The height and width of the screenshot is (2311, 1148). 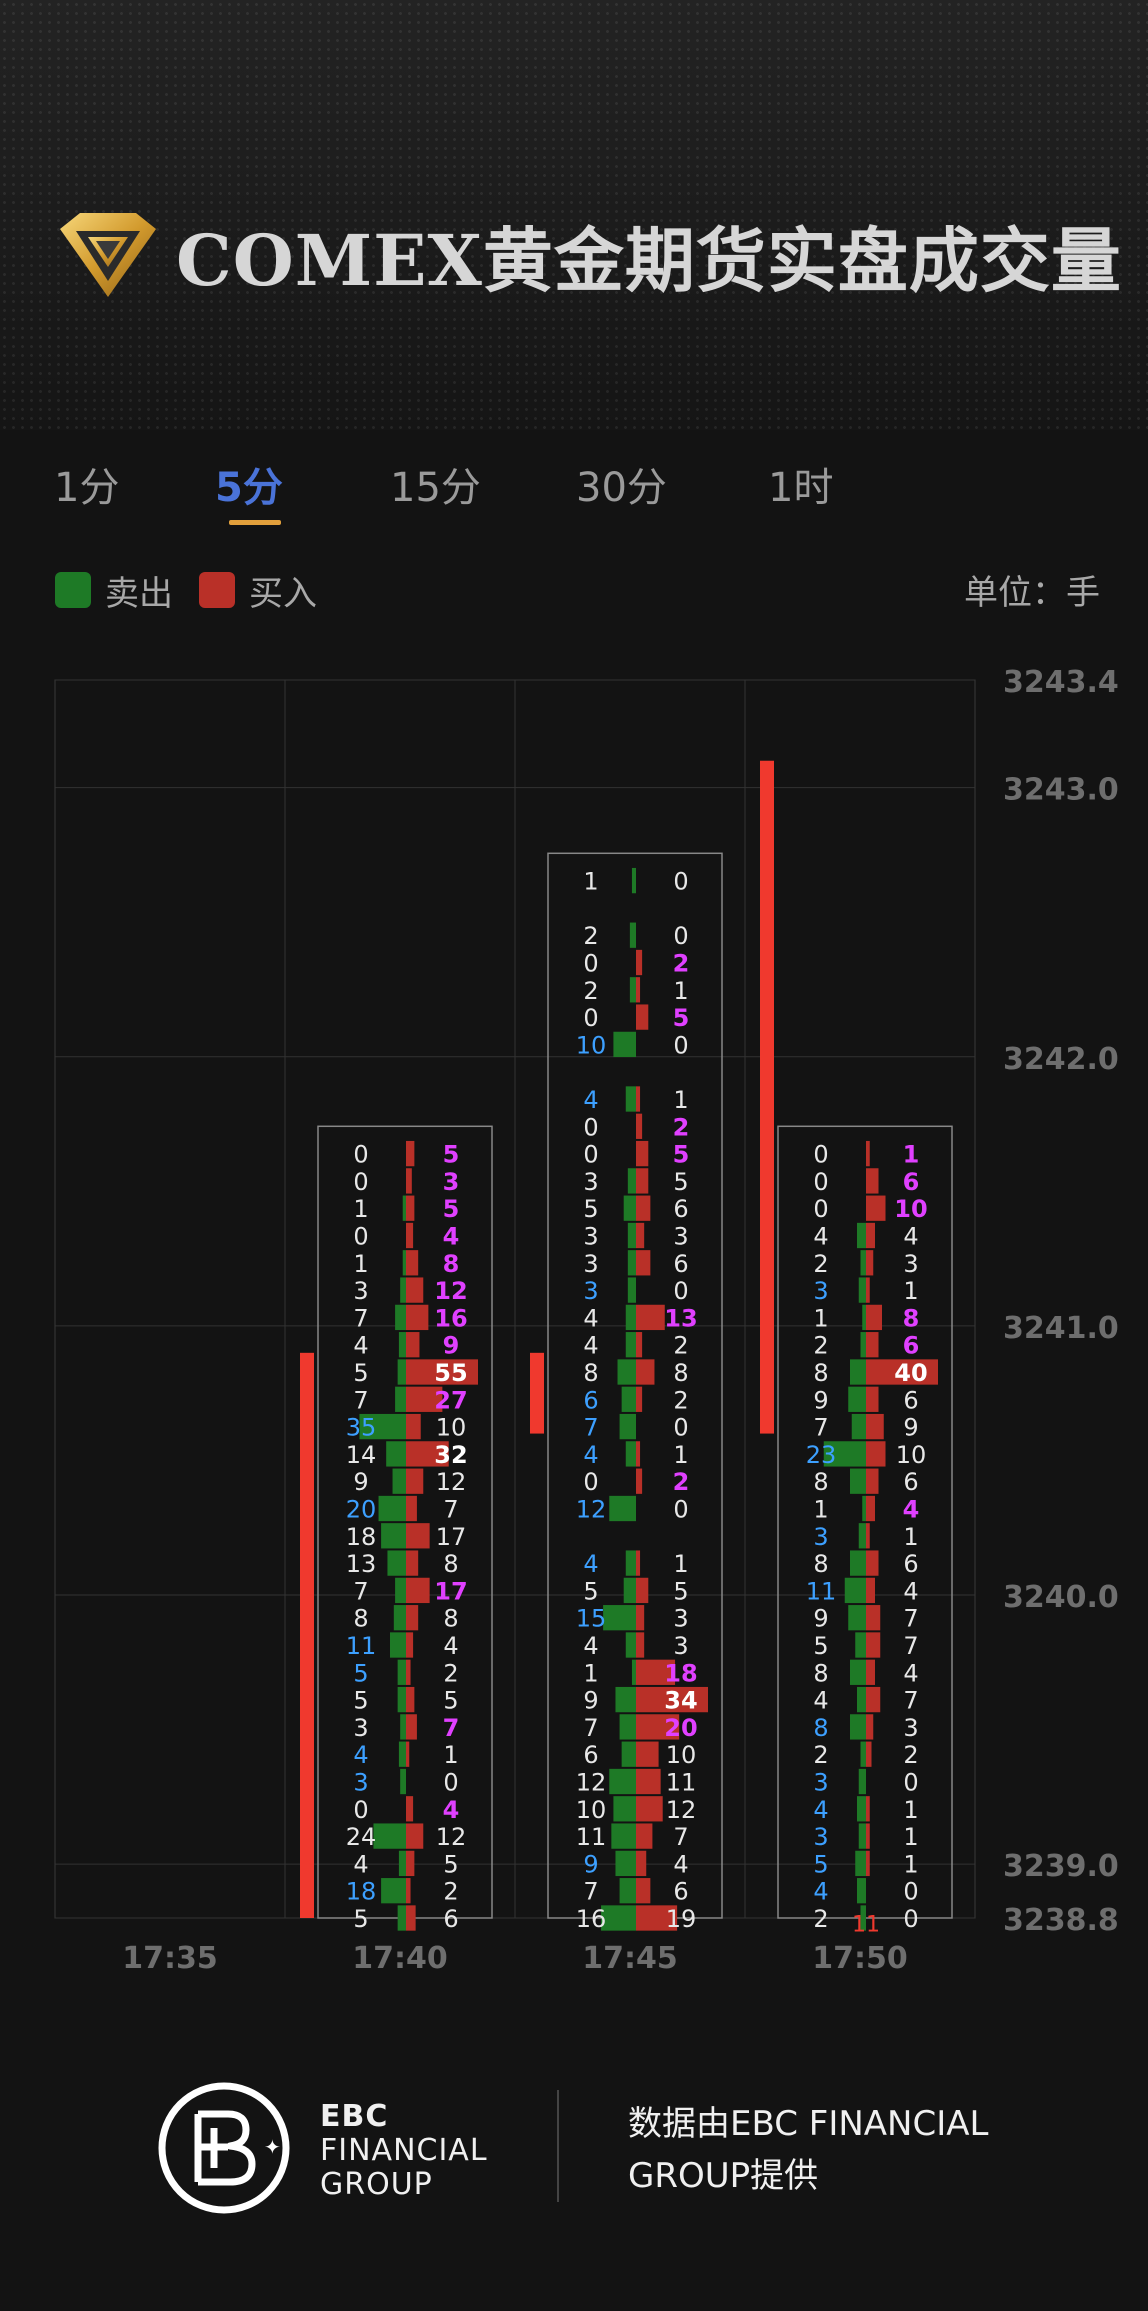 I want to click on buy-volume-label: 3, so click(x=910, y=1728).